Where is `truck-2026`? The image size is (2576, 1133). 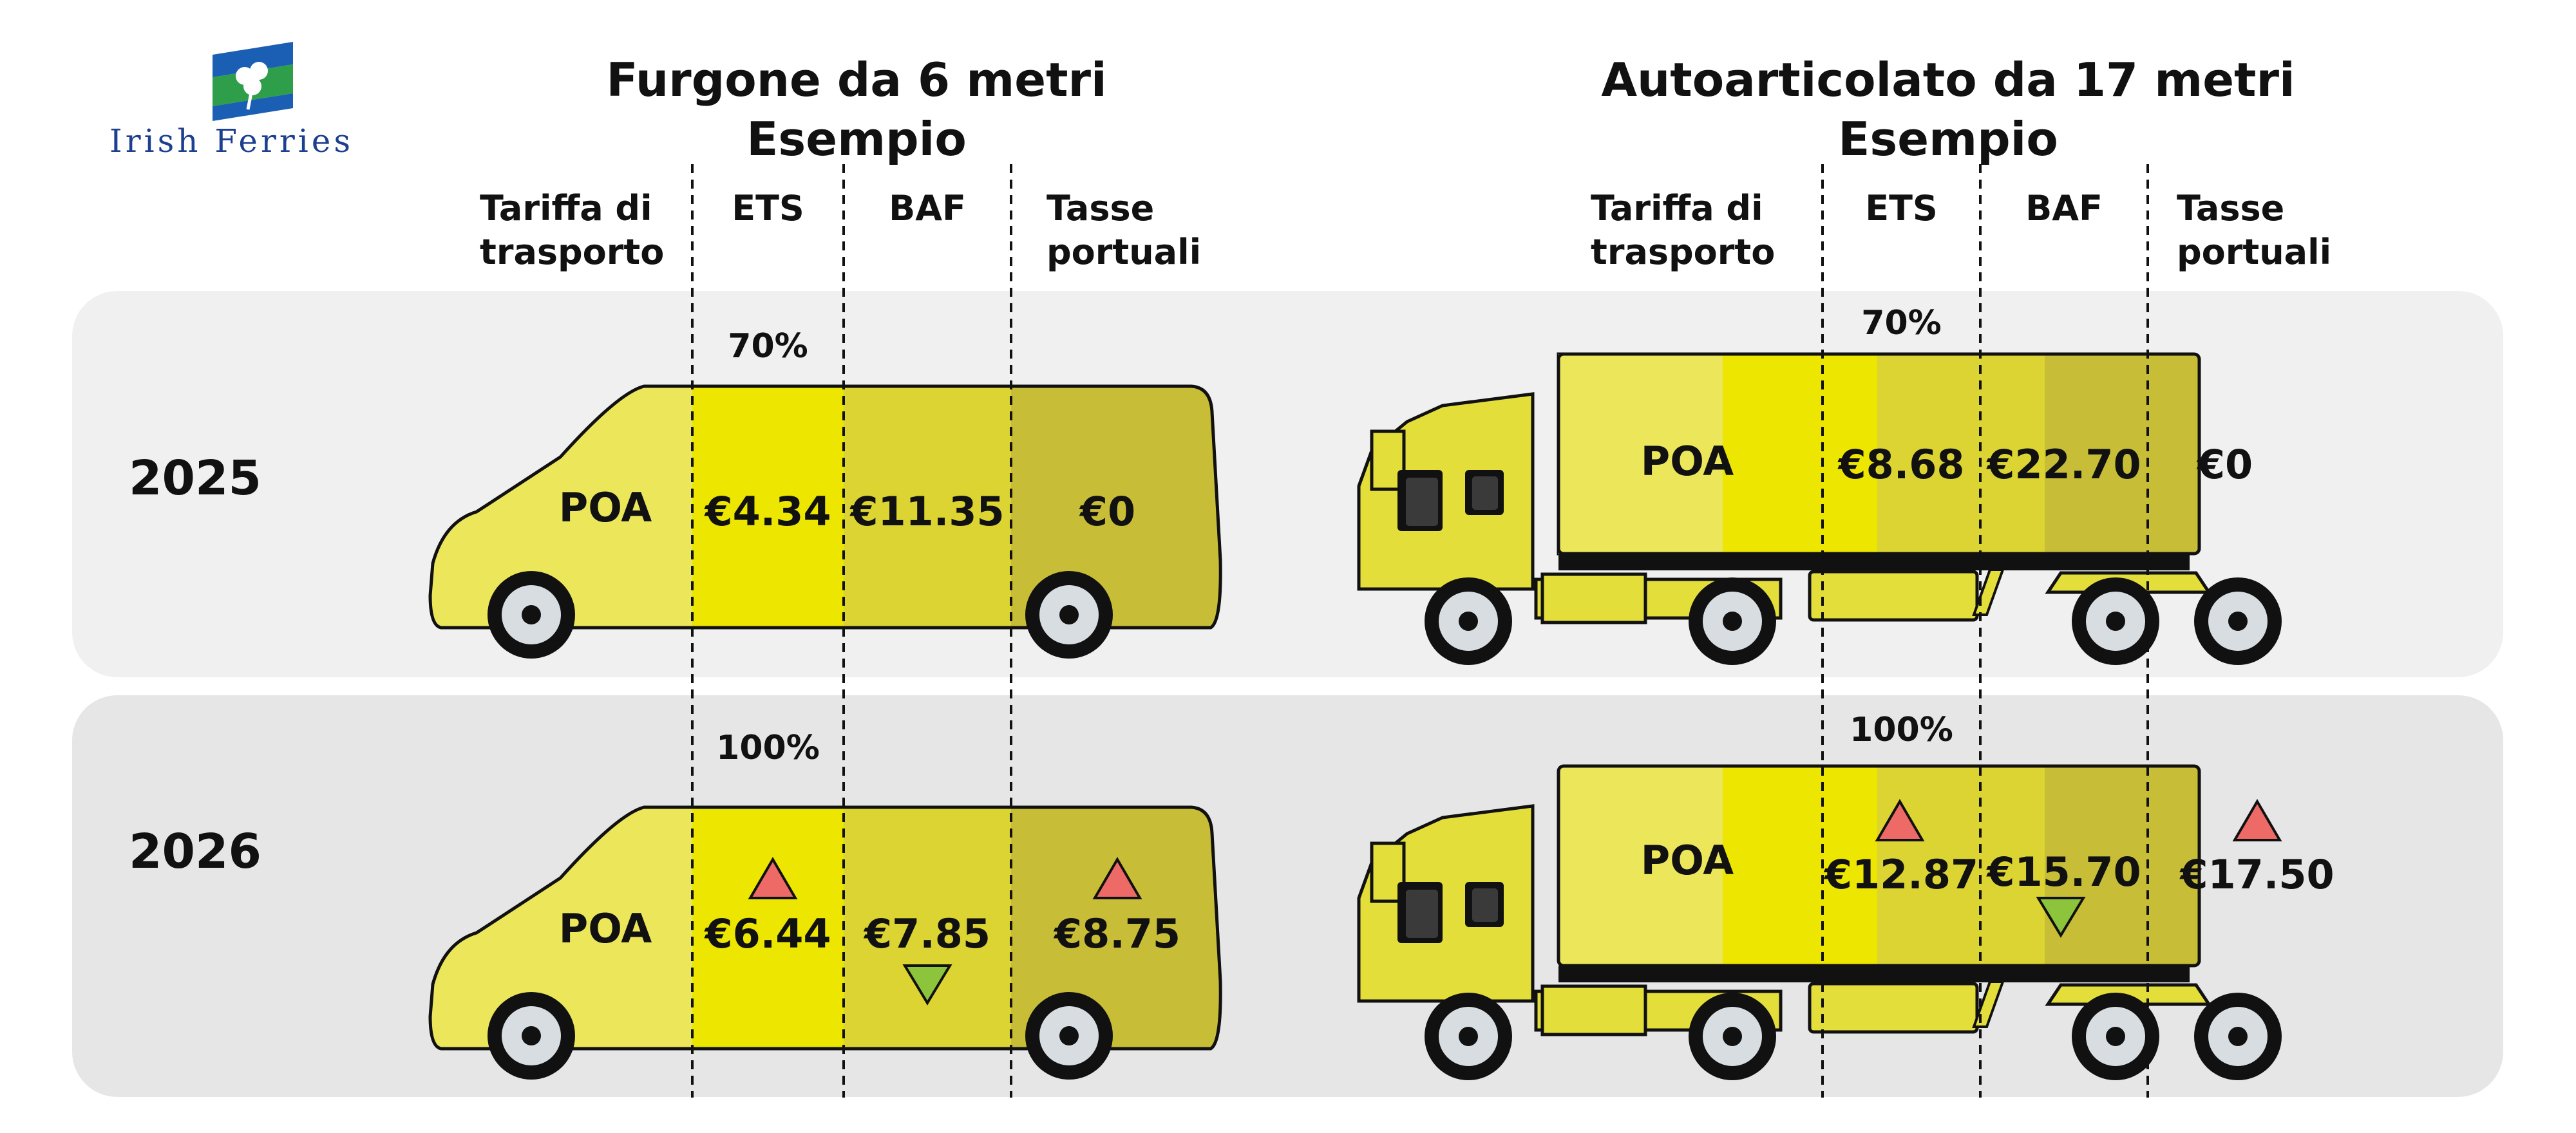 truck-2026 is located at coordinates (1820, 922).